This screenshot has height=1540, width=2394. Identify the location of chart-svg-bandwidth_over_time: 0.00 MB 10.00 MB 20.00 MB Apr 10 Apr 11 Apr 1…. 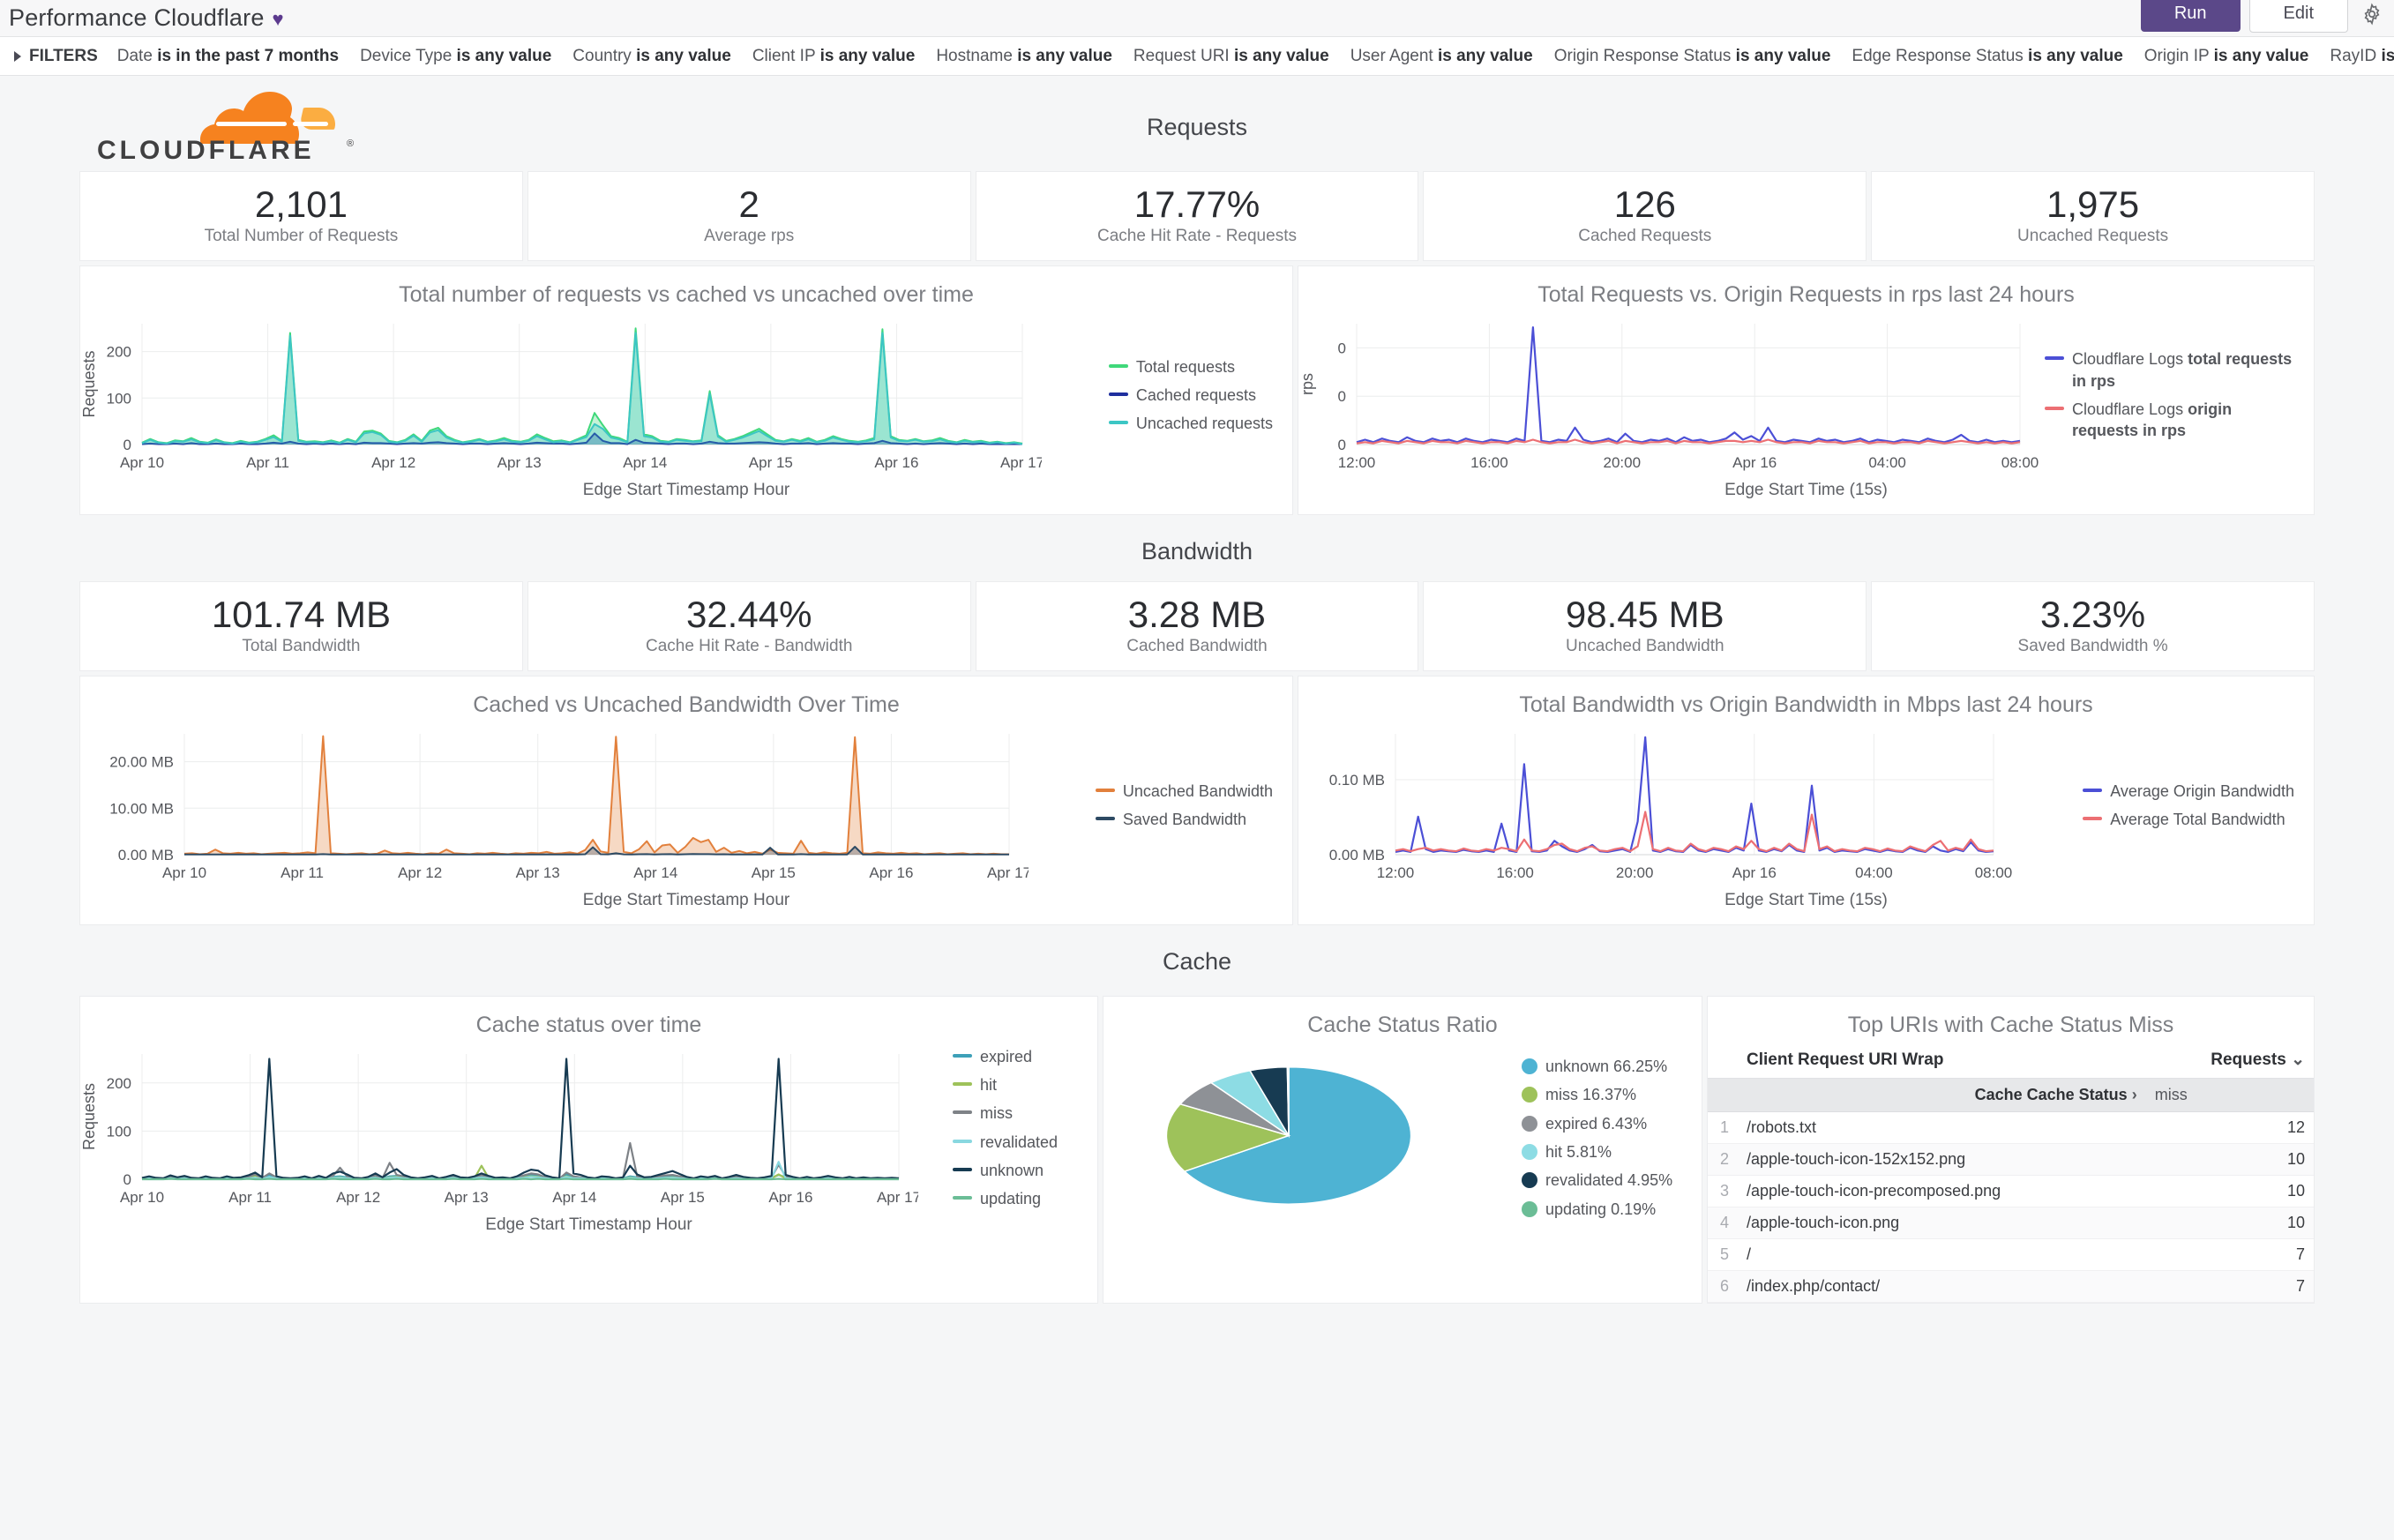
(570, 807).